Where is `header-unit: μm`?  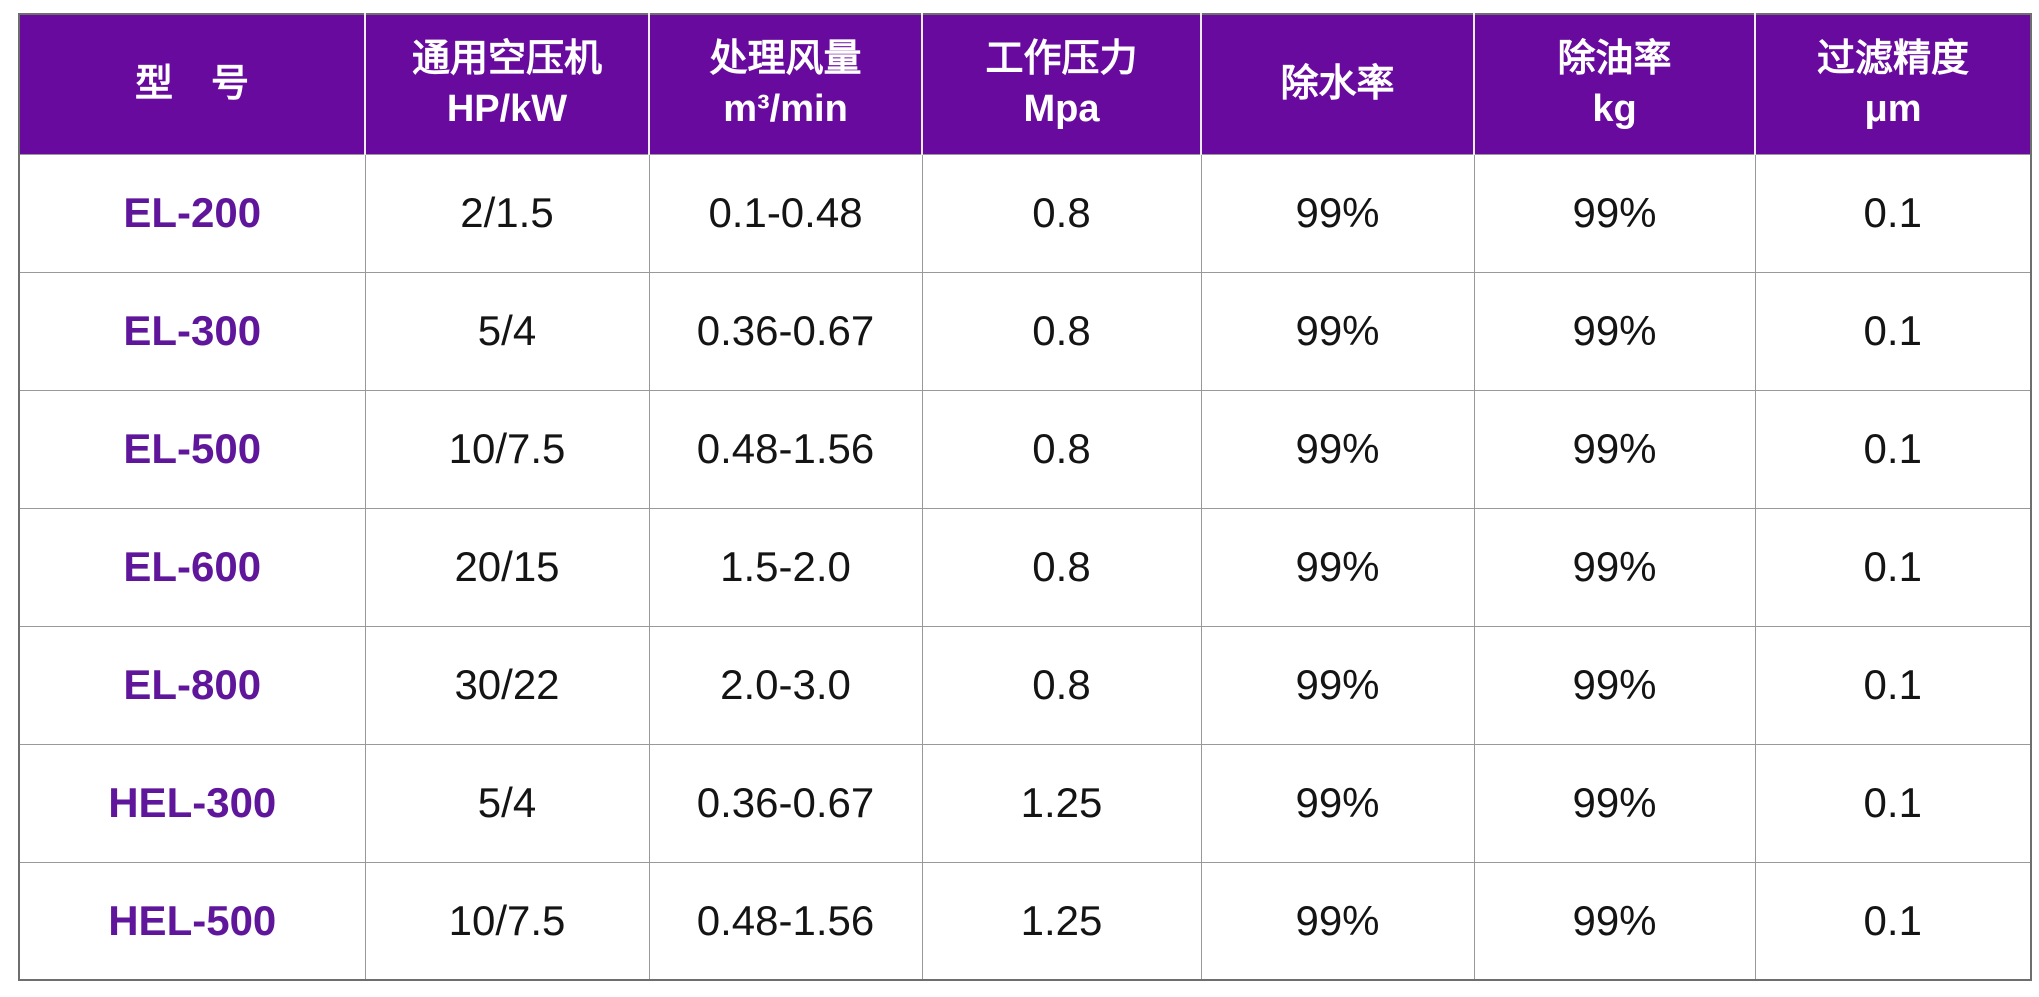
header-unit: μm is located at coordinates (1893, 109).